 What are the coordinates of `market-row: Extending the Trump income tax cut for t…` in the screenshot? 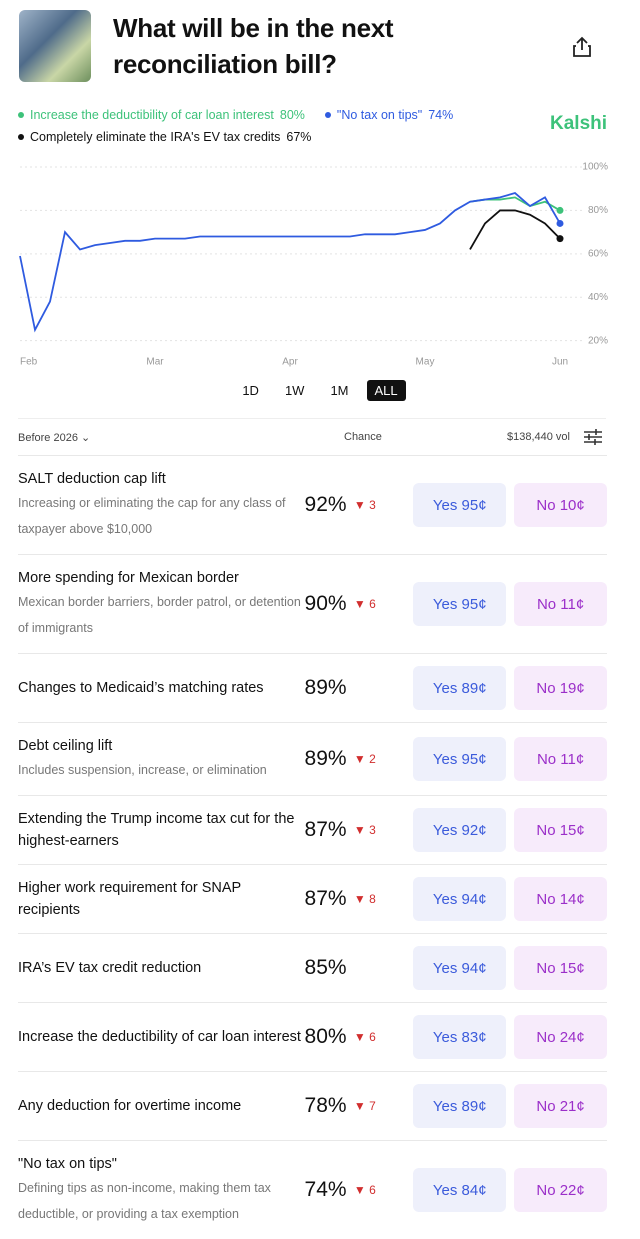 It's located at (312, 829).